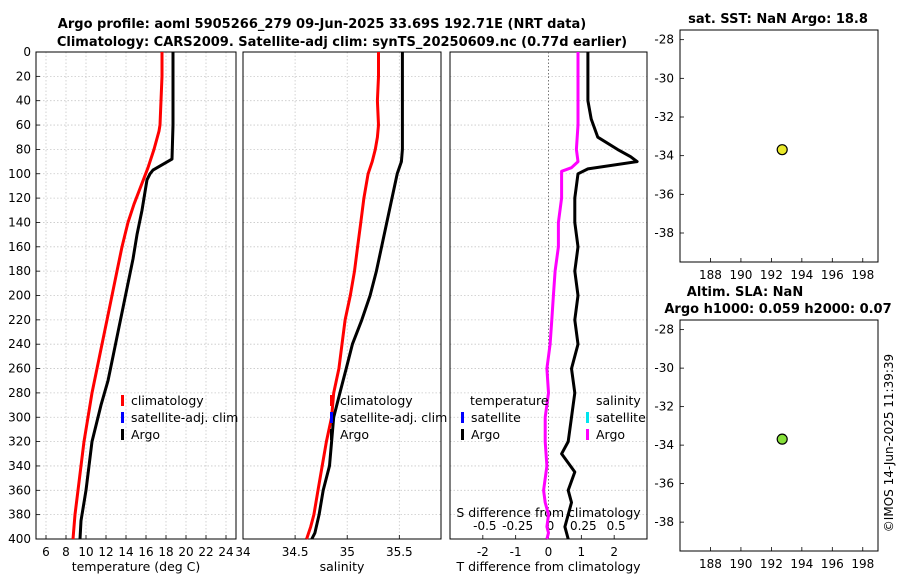 This screenshot has height=580, width=900. What do you see at coordinates (19, 490) in the screenshot?
I see `depth-tick-label: 360` at bounding box center [19, 490].